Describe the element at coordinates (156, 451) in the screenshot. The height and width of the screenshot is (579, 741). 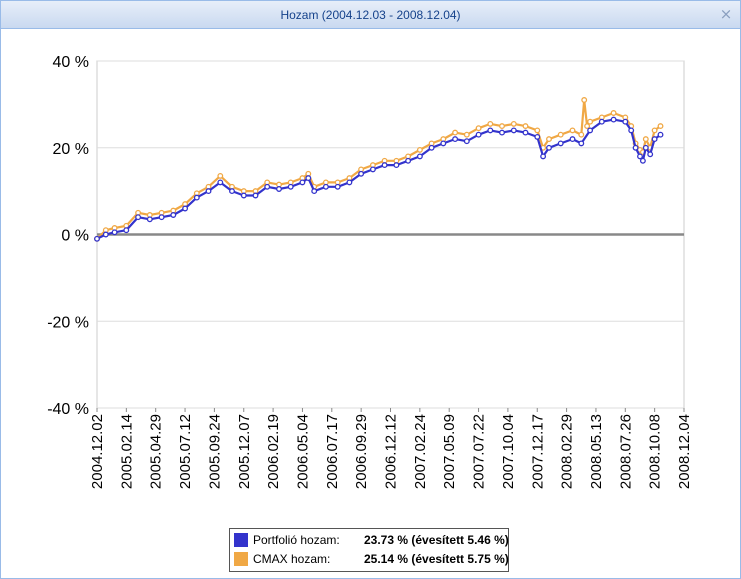
I see `x-tick-label: 2005.04.29` at that location.